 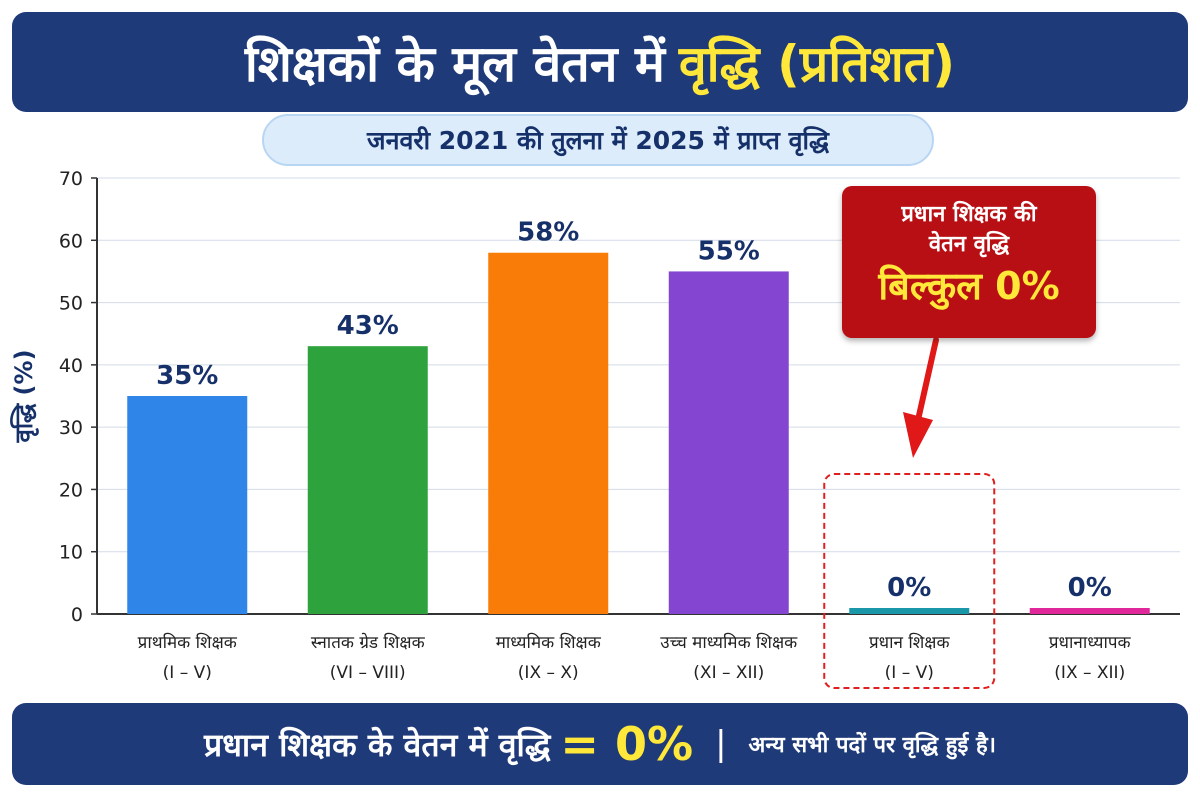 I want to click on highlight-dashed-box, so click(x=909, y=581).